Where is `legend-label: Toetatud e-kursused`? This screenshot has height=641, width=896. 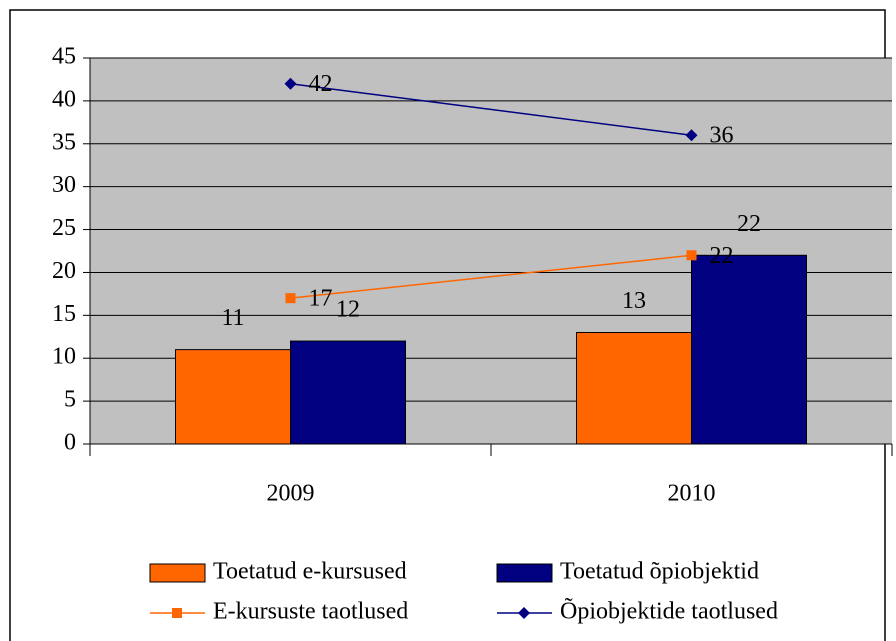 legend-label: Toetatud e-kursused is located at coordinates (310, 572).